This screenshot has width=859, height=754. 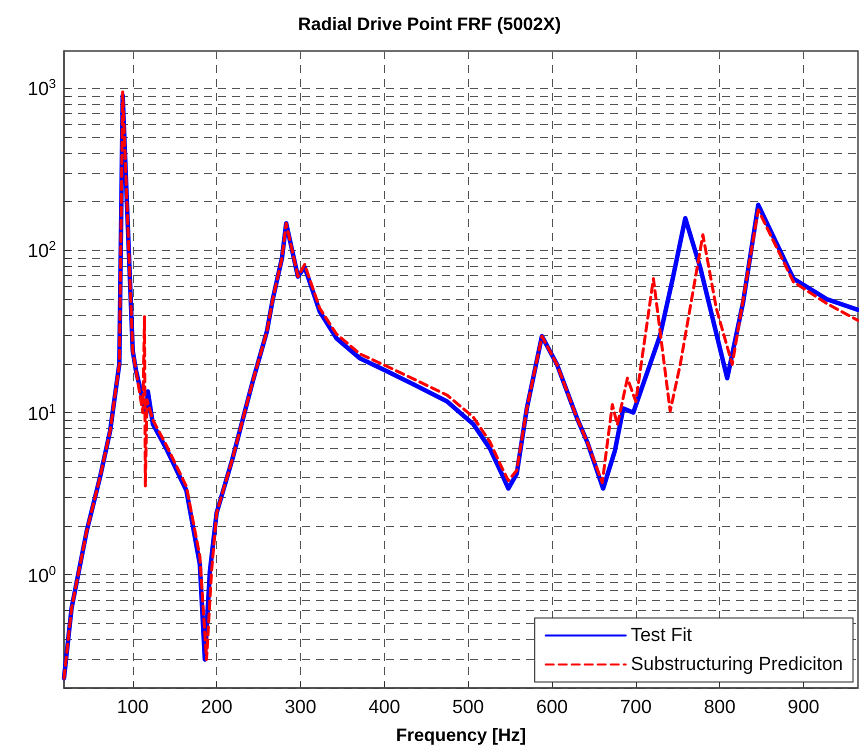 What do you see at coordinates (42, 412) in the screenshot?
I see `y-tick-label: 10$^{1}$` at bounding box center [42, 412].